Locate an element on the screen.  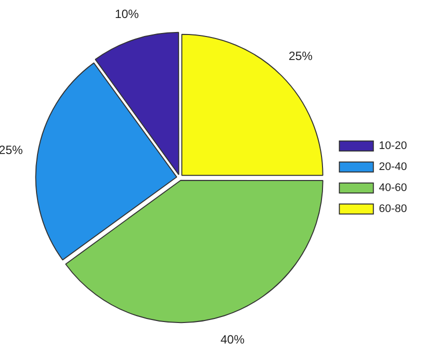
data-label: 25% is located at coordinates (300, 55).